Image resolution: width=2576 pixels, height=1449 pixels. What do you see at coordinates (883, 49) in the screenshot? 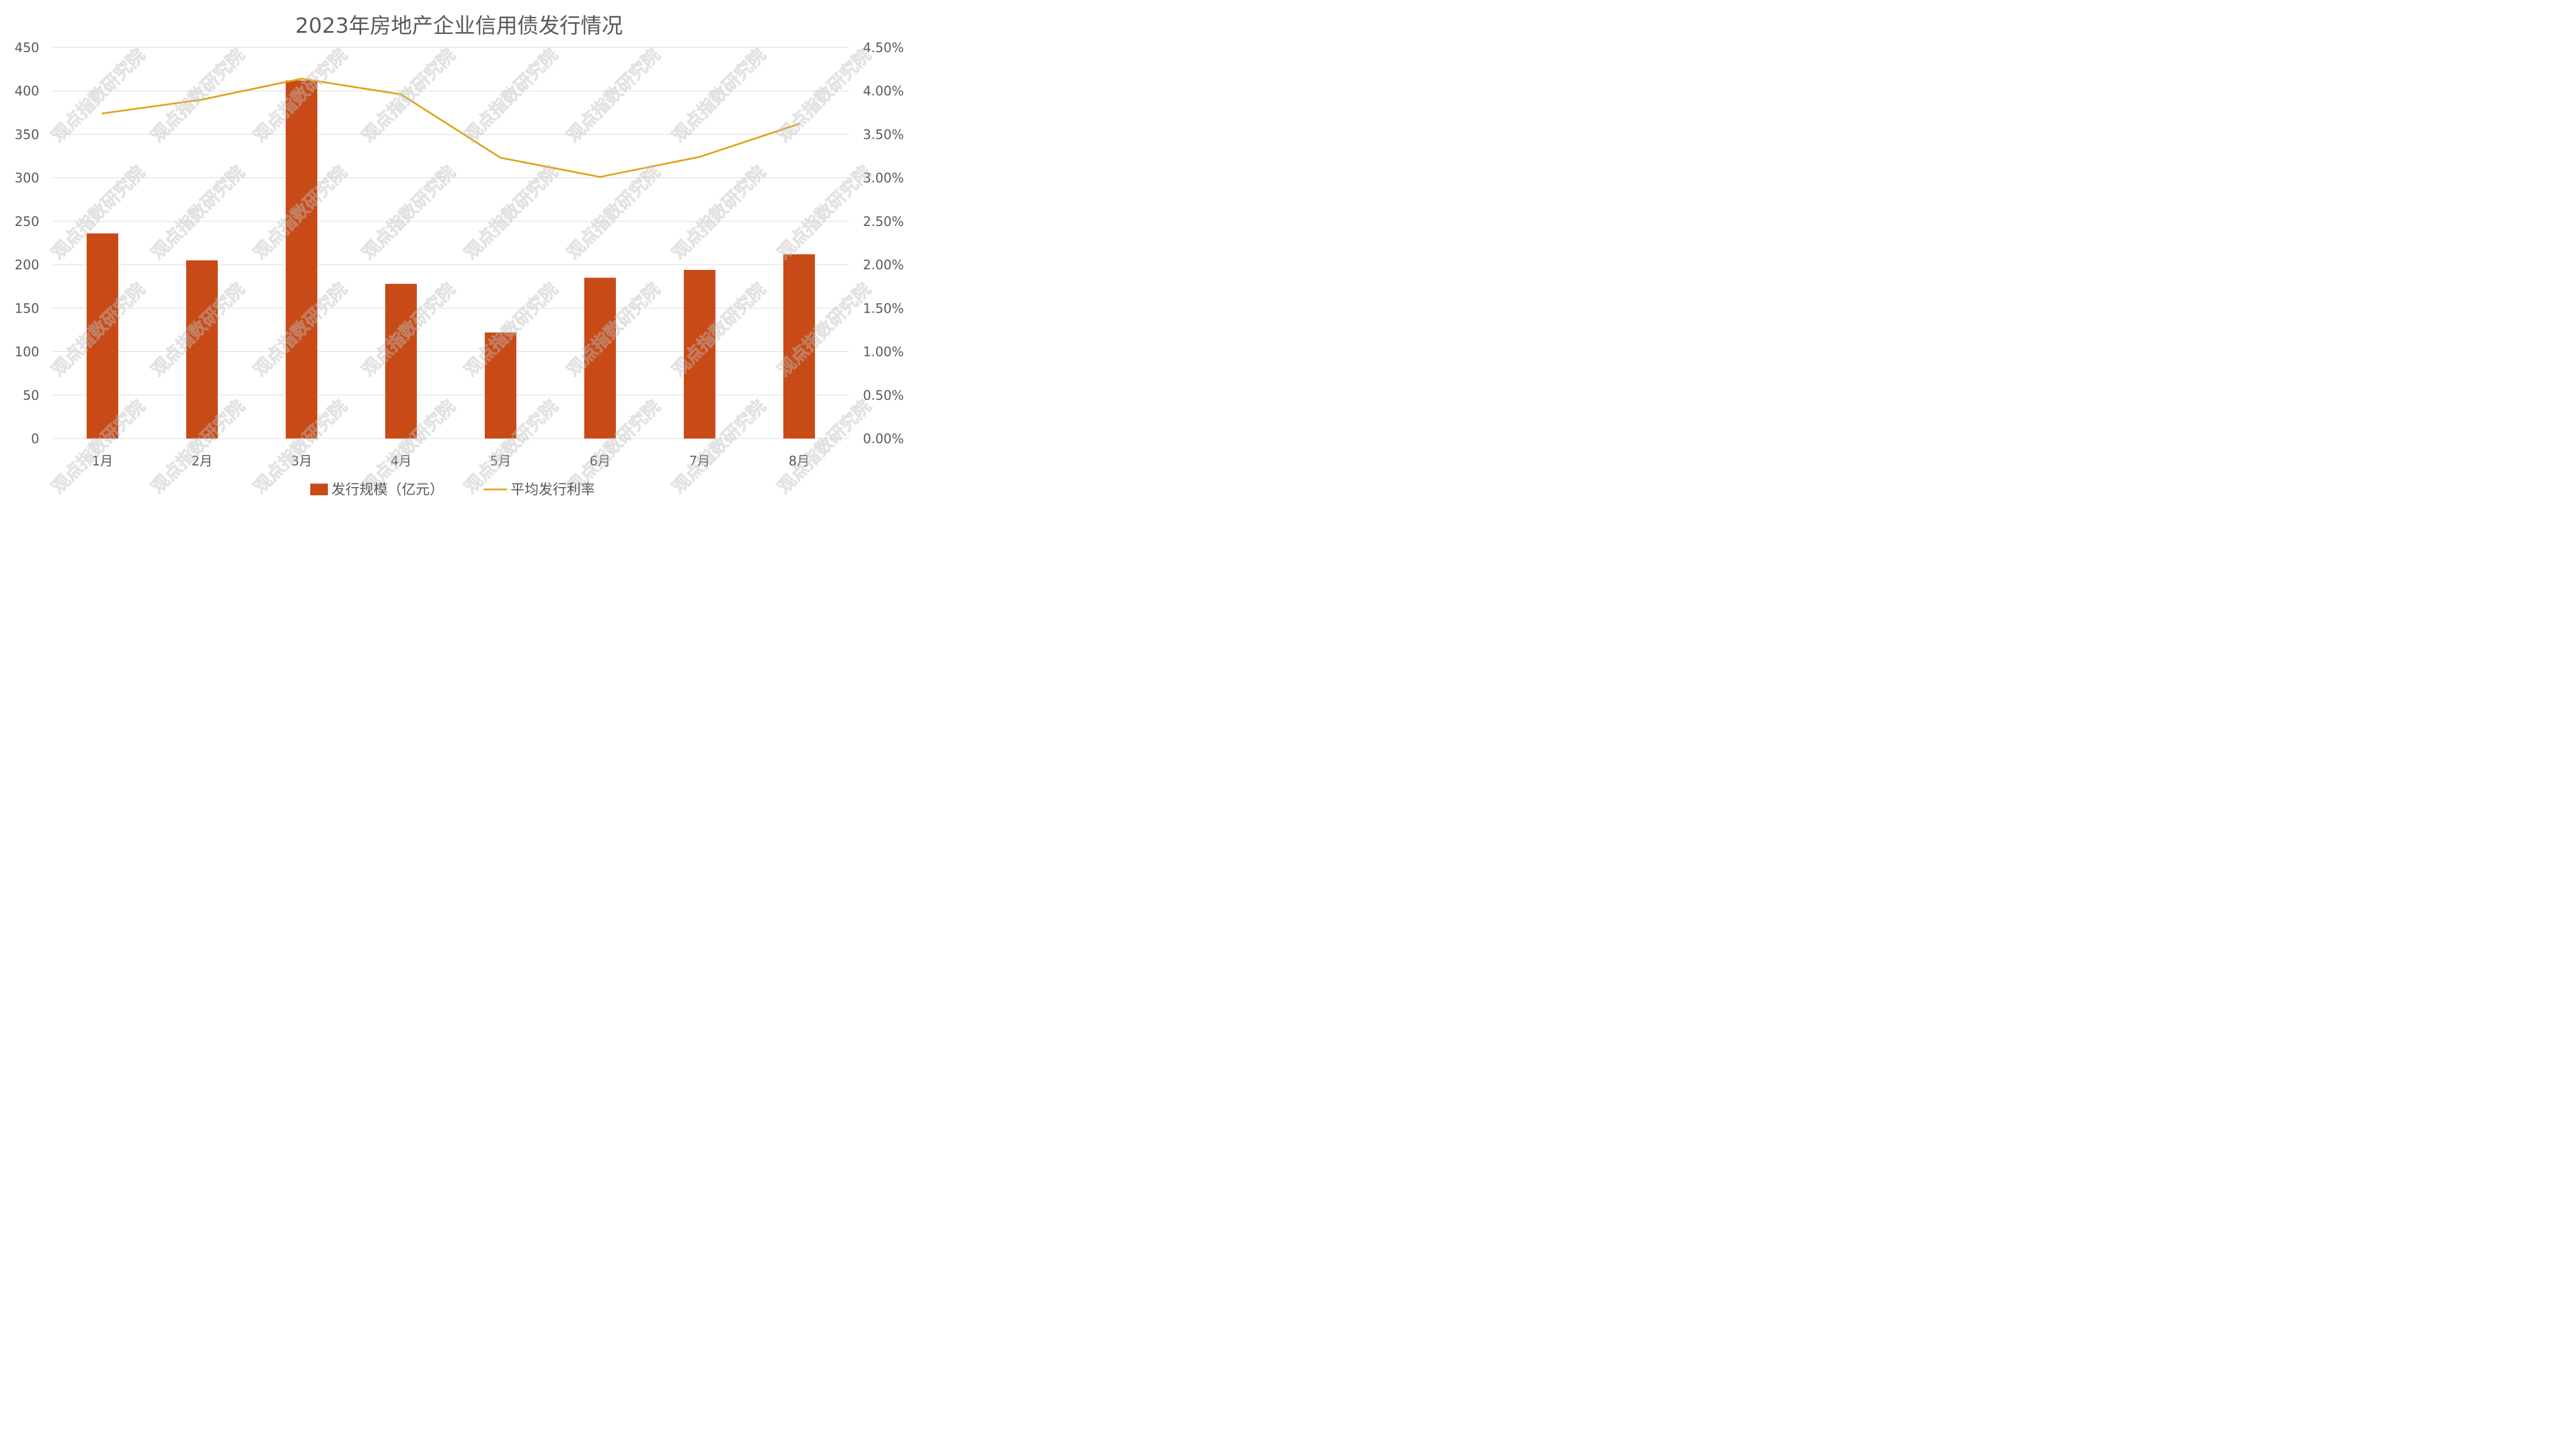
I see `right-axis-tick-label: 4.50%` at bounding box center [883, 49].